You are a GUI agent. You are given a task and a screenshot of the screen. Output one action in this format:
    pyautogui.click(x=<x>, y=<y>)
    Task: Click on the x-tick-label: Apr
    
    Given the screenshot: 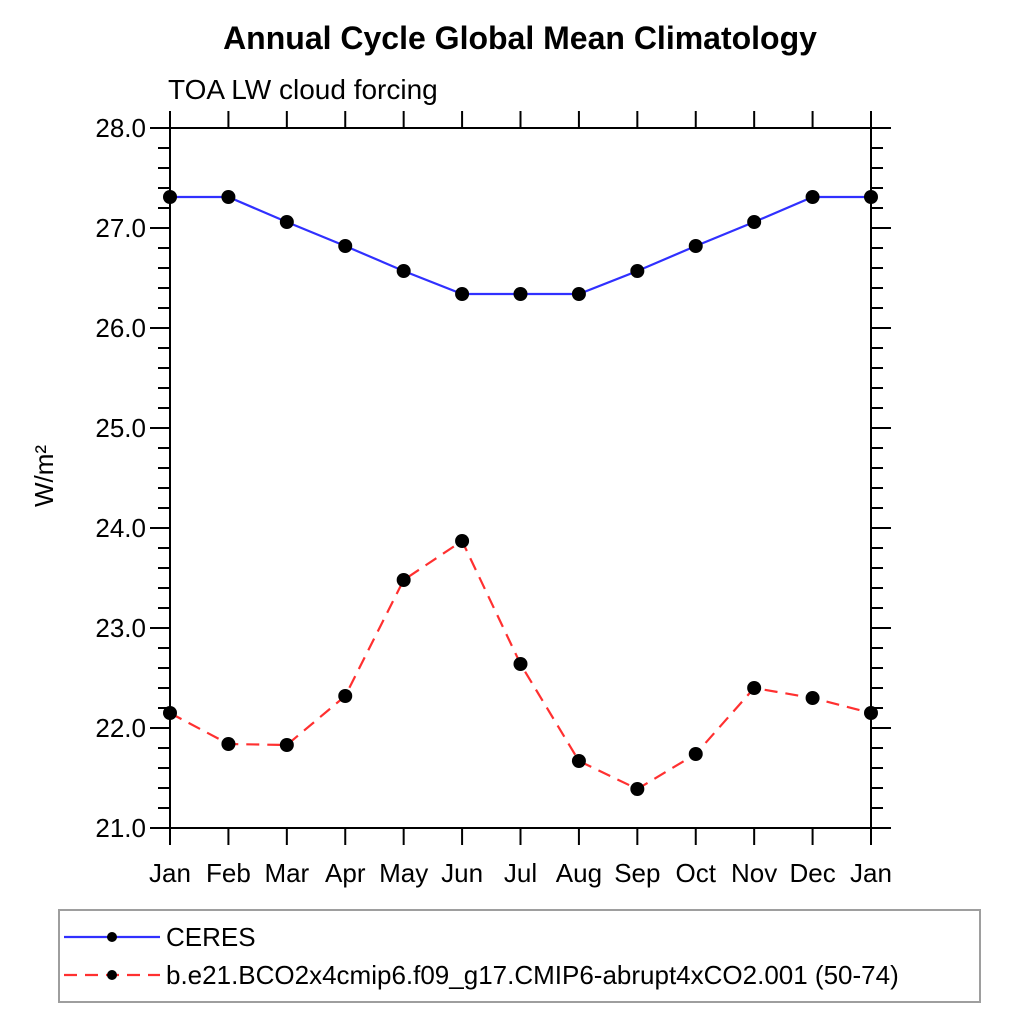 What is the action you would take?
    pyautogui.click(x=345, y=873)
    